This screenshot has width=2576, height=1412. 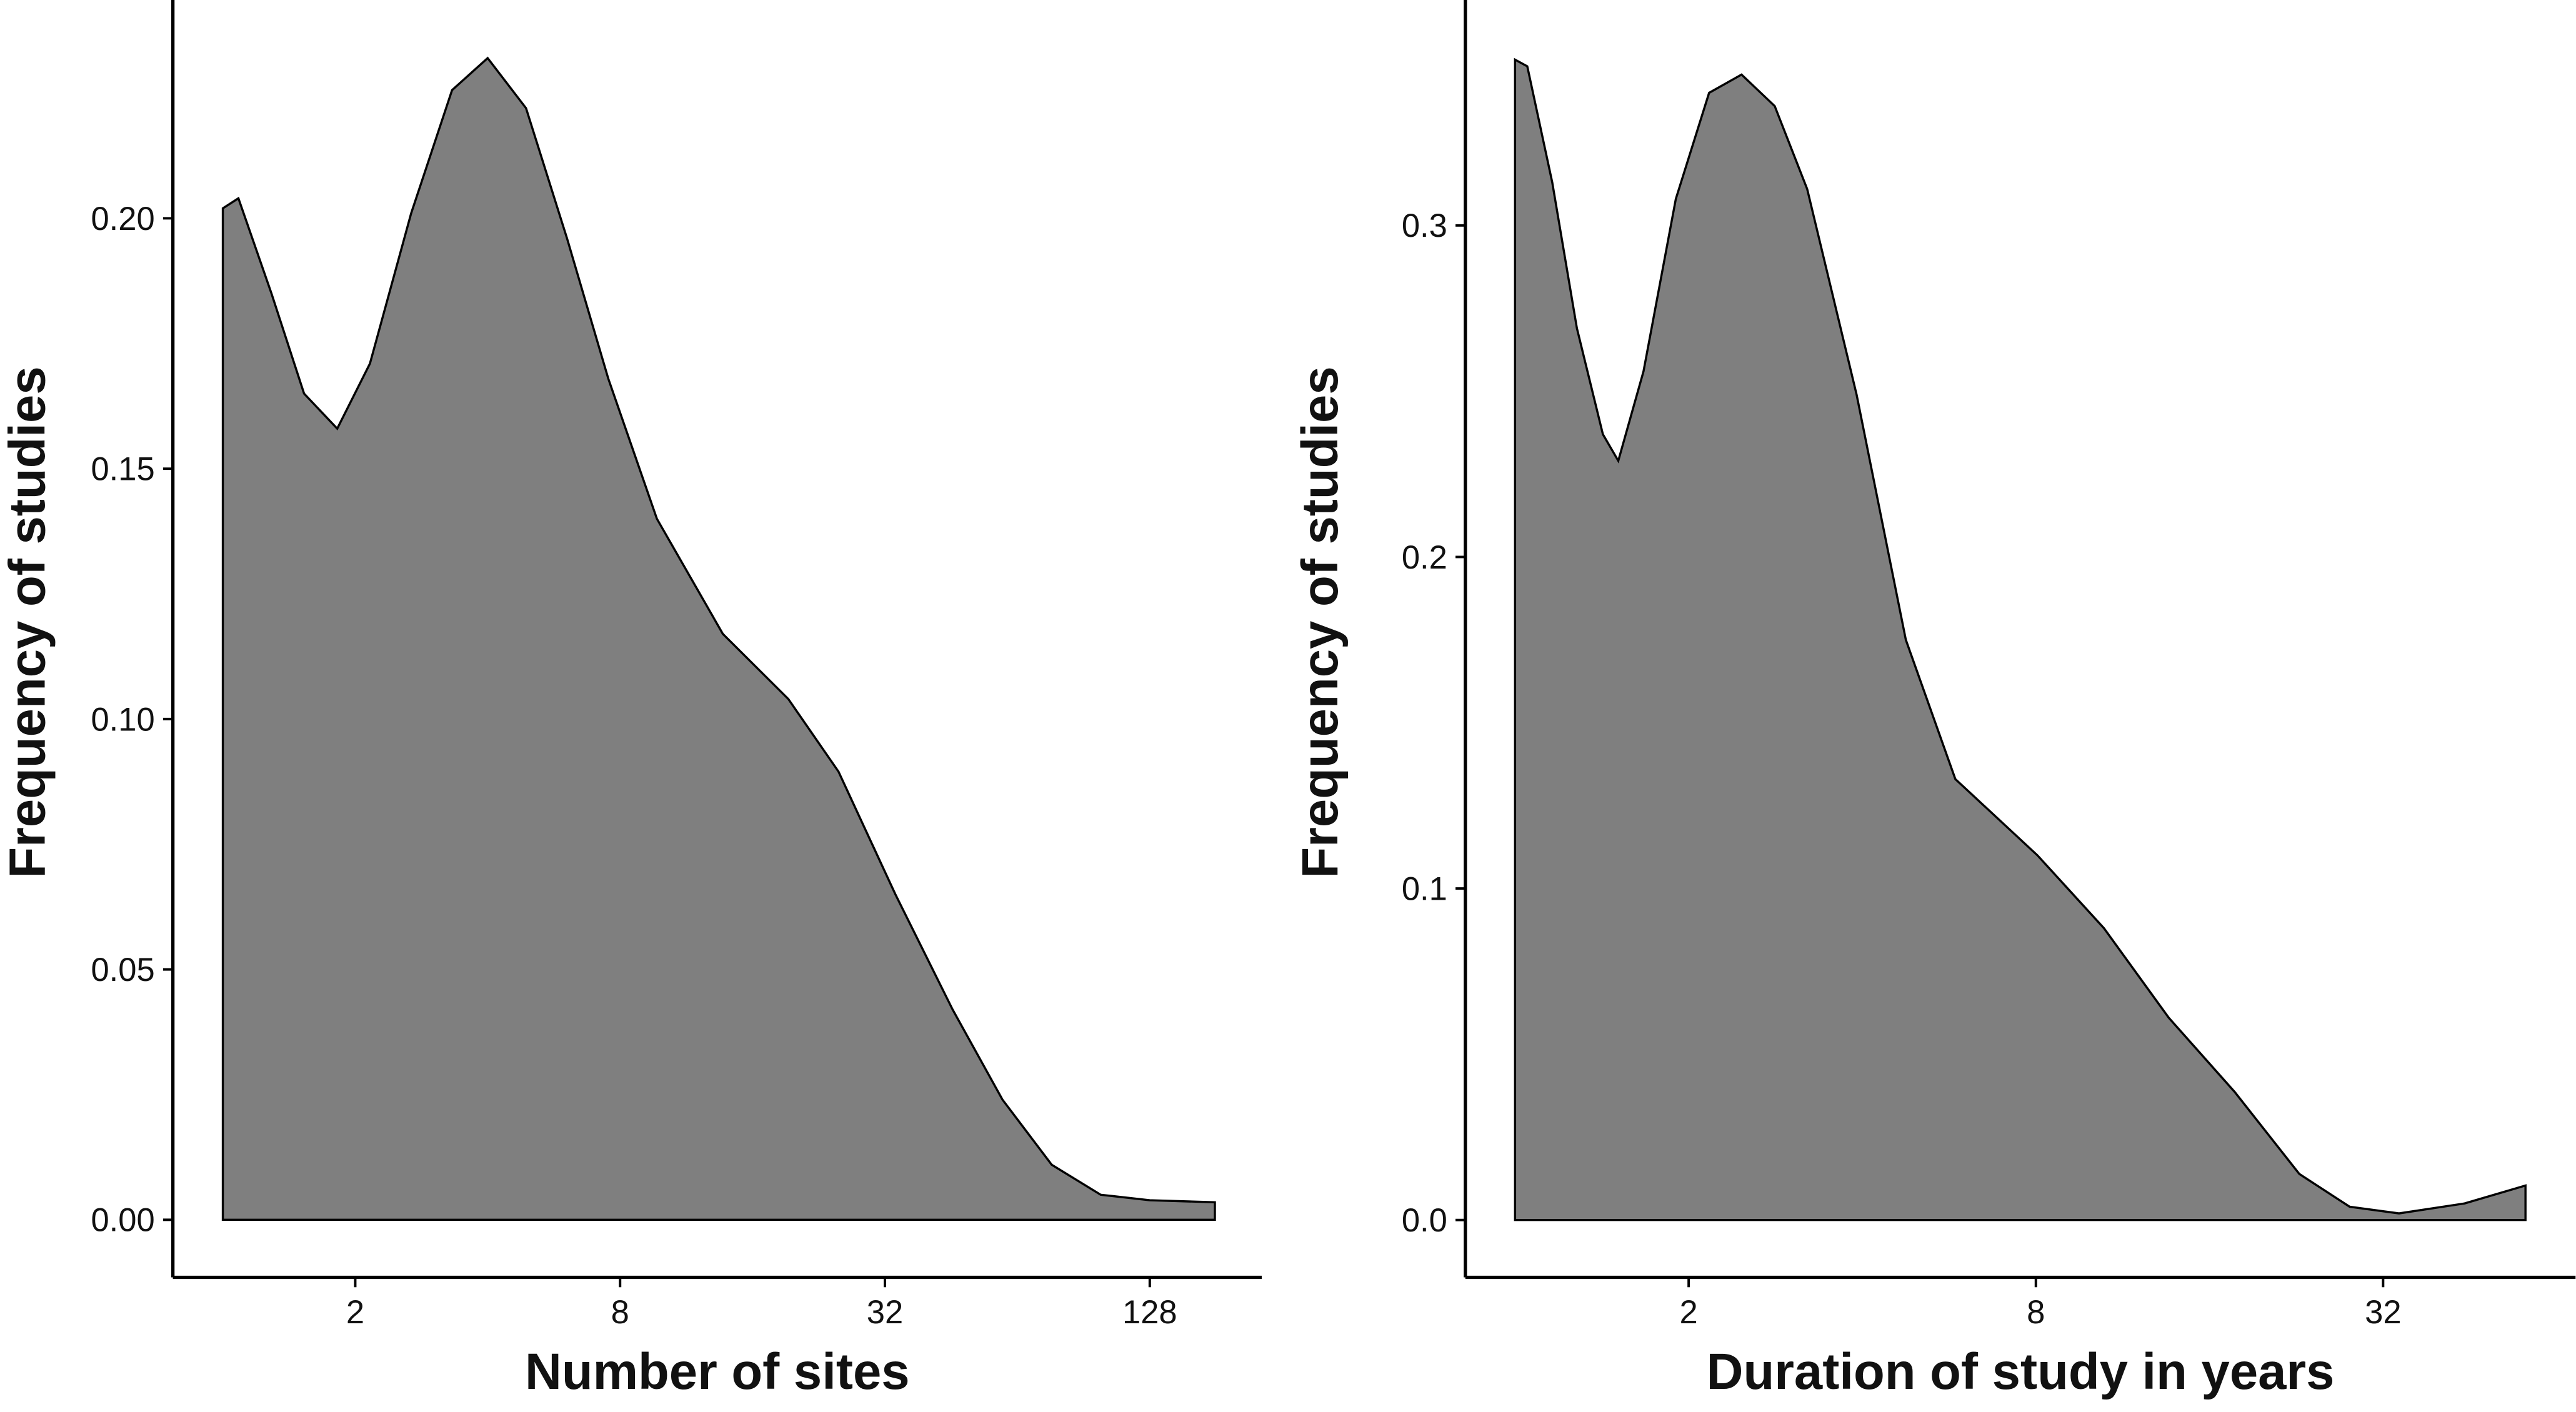 What do you see at coordinates (122, 219) in the screenshot?
I see `y-tick-label: 0.20` at bounding box center [122, 219].